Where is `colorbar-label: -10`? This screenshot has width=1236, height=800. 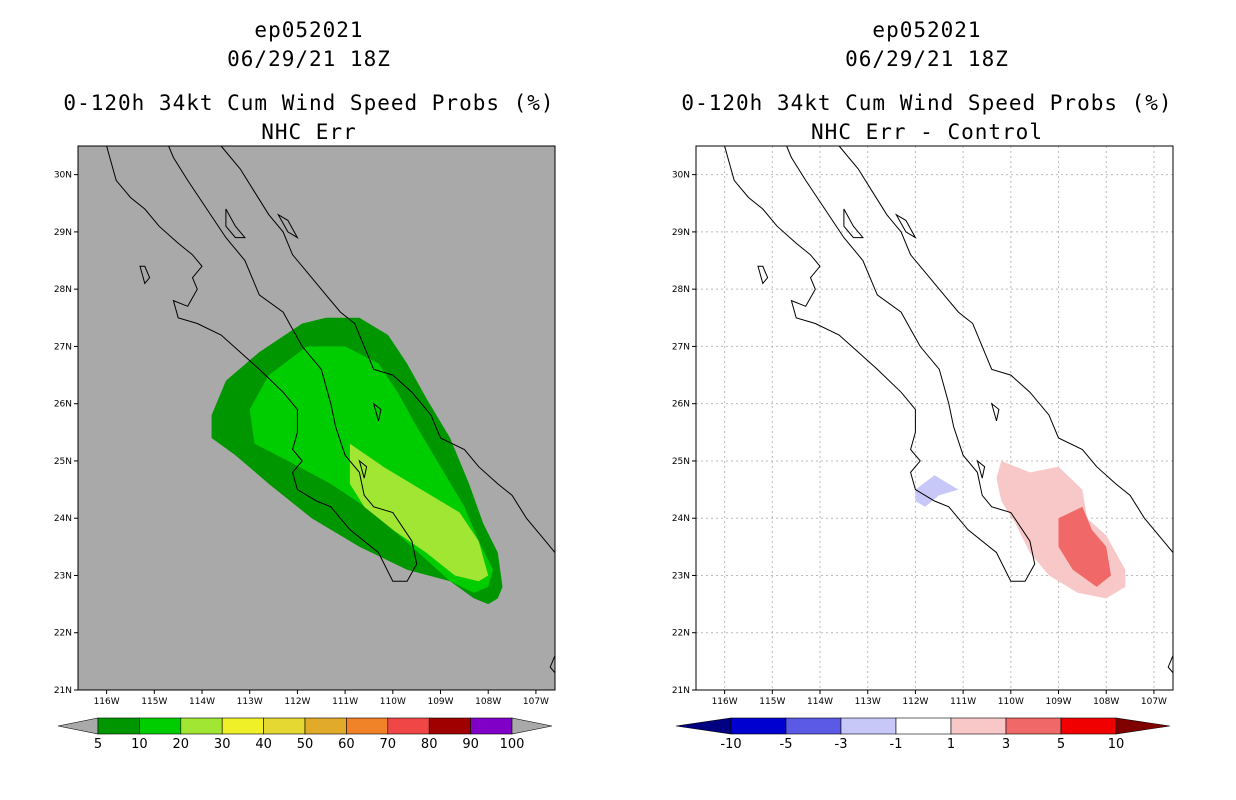
colorbar-label: -10 is located at coordinates (730, 744).